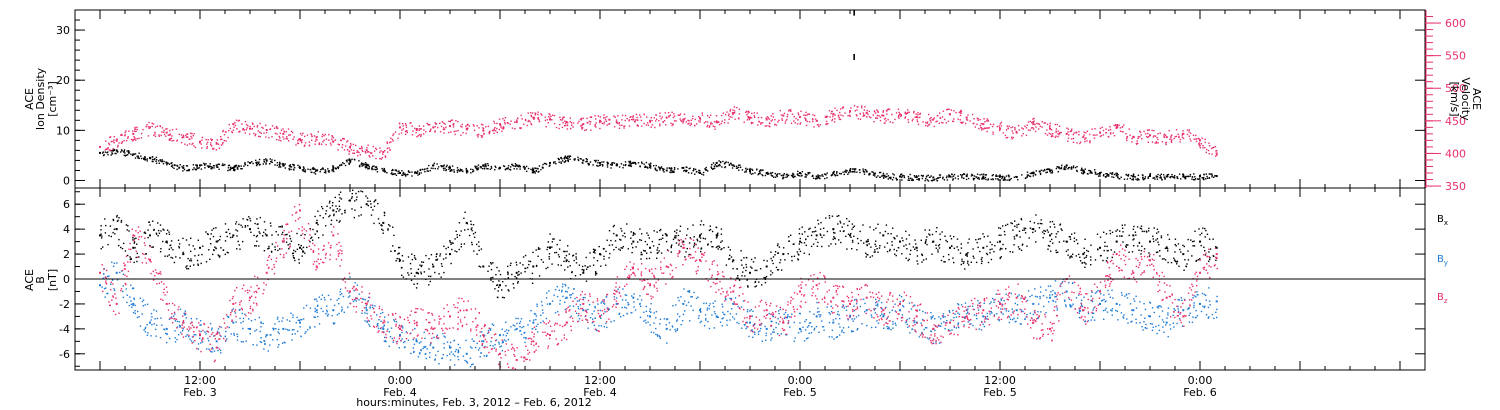 The image size is (1500, 410). Describe the element at coordinates (1016, 177) in the screenshot. I see `density-point` at that location.